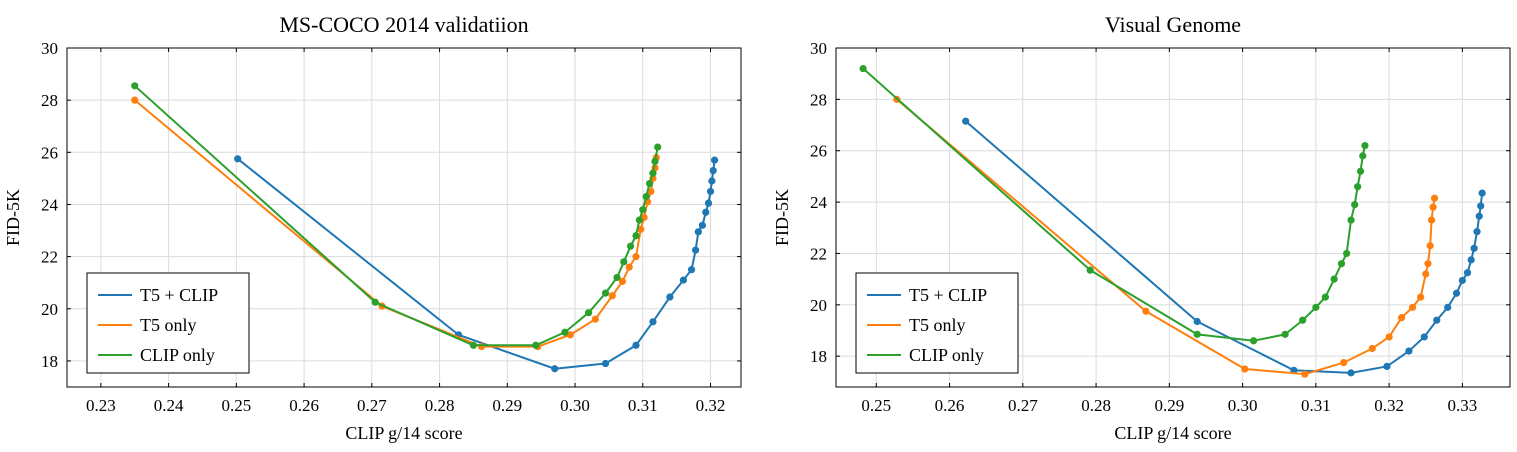 The width and height of the screenshot is (1517, 452). What do you see at coordinates (818, 253) in the screenshot?
I see `y-tick-label: 22` at bounding box center [818, 253].